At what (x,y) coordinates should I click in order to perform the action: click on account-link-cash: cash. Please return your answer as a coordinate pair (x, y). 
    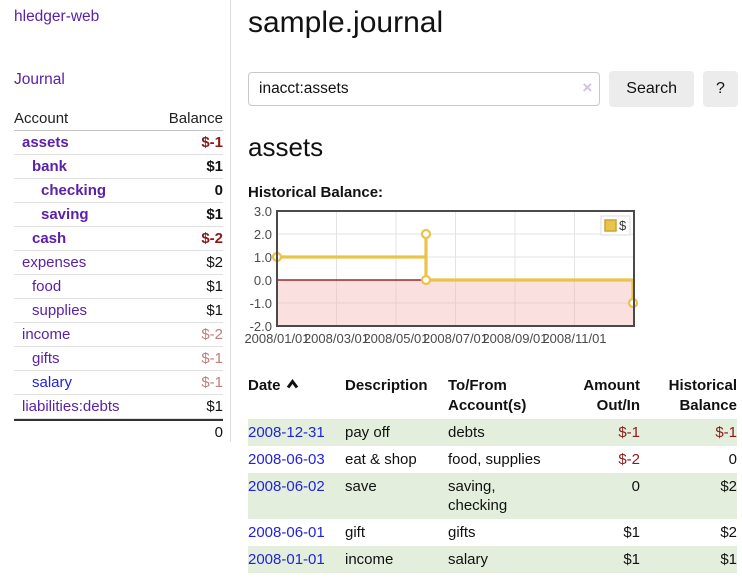
    Looking at the image, I should click on (49, 238).